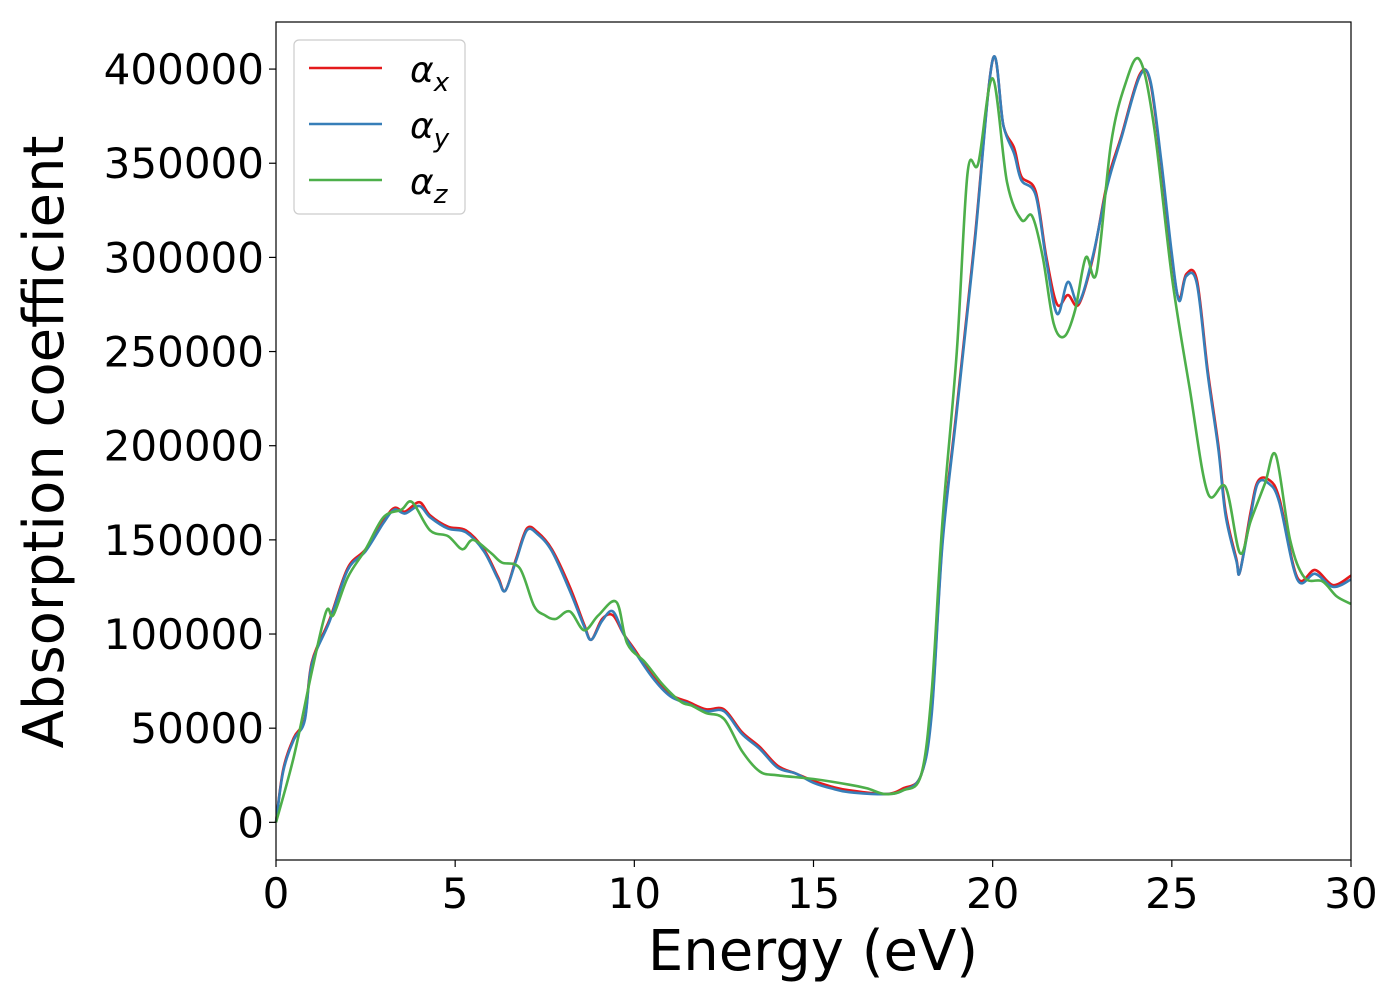 This screenshot has height=1000, width=1400. Describe the element at coordinates (379, 130) in the screenshot. I see `legend-item-y: αy` at that location.